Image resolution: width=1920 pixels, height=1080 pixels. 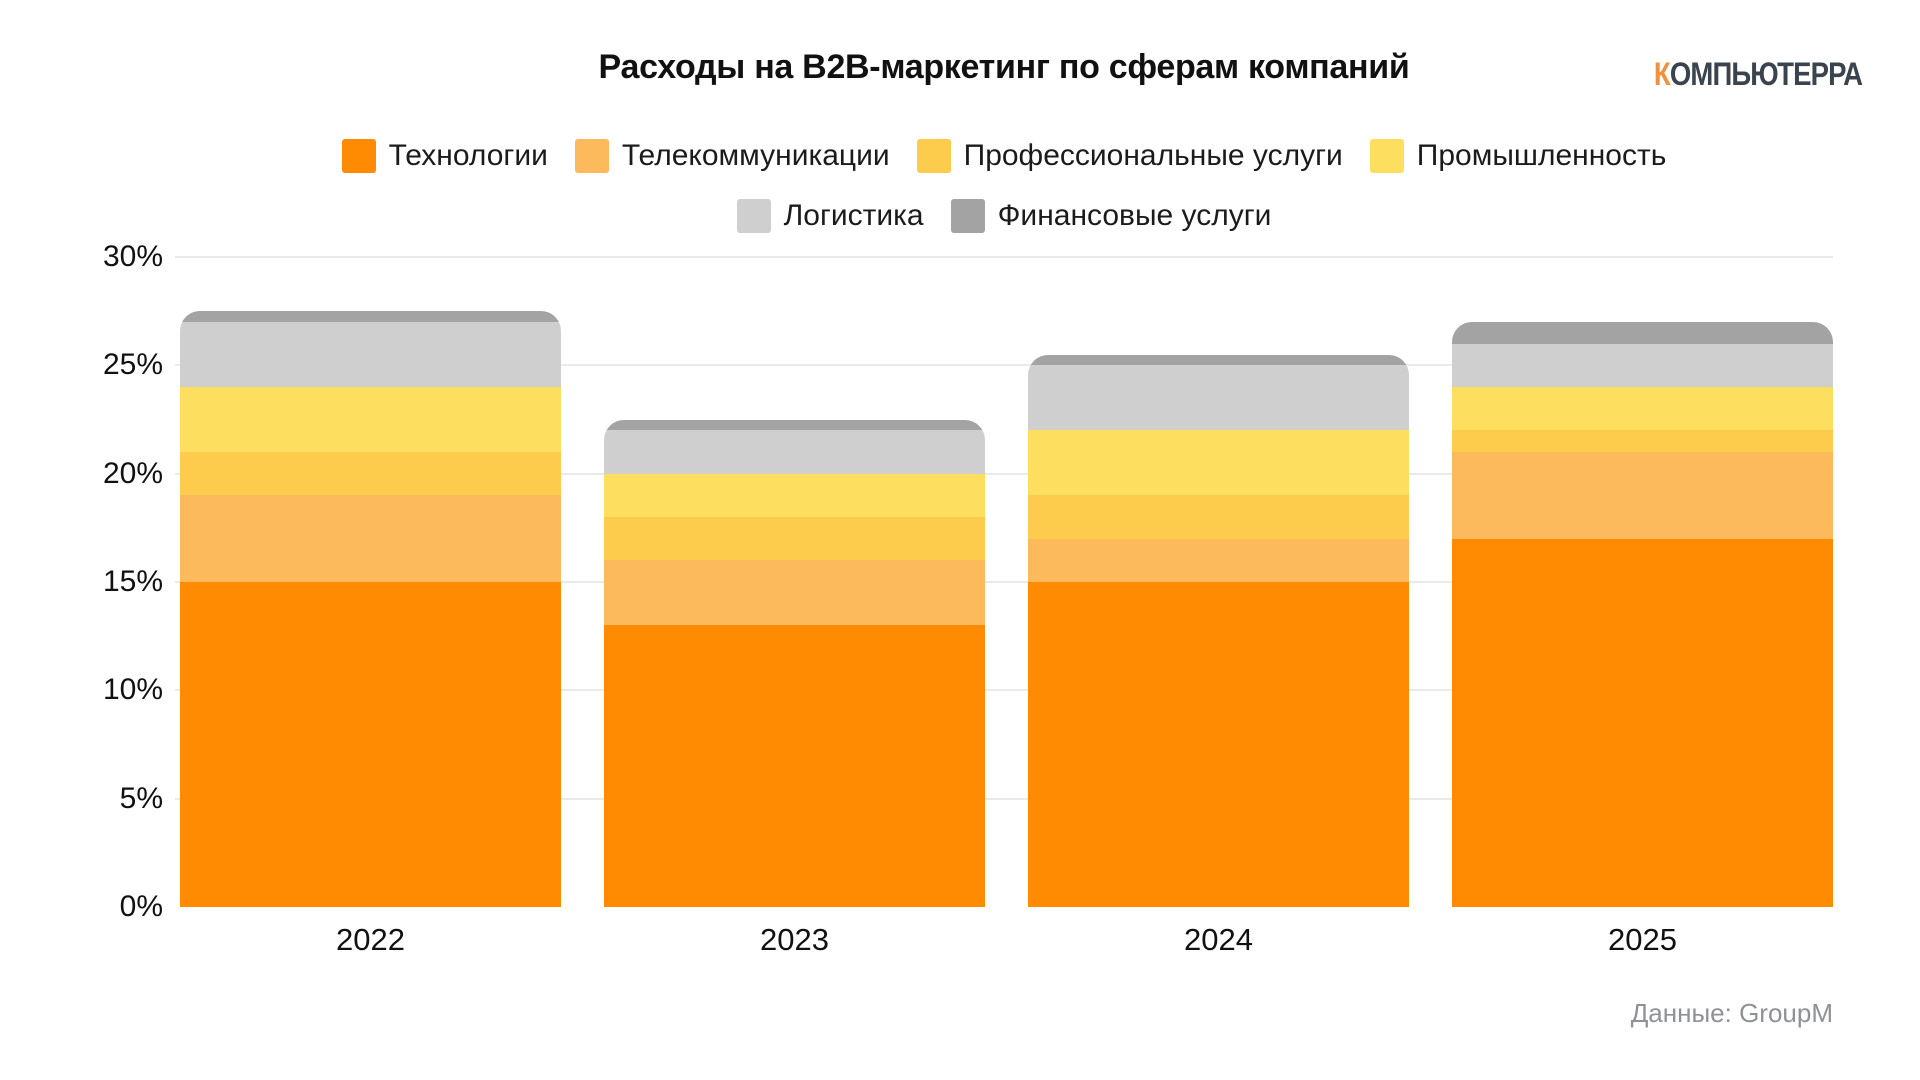 I want to click on legend-label: Технологии, so click(x=468, y=155).